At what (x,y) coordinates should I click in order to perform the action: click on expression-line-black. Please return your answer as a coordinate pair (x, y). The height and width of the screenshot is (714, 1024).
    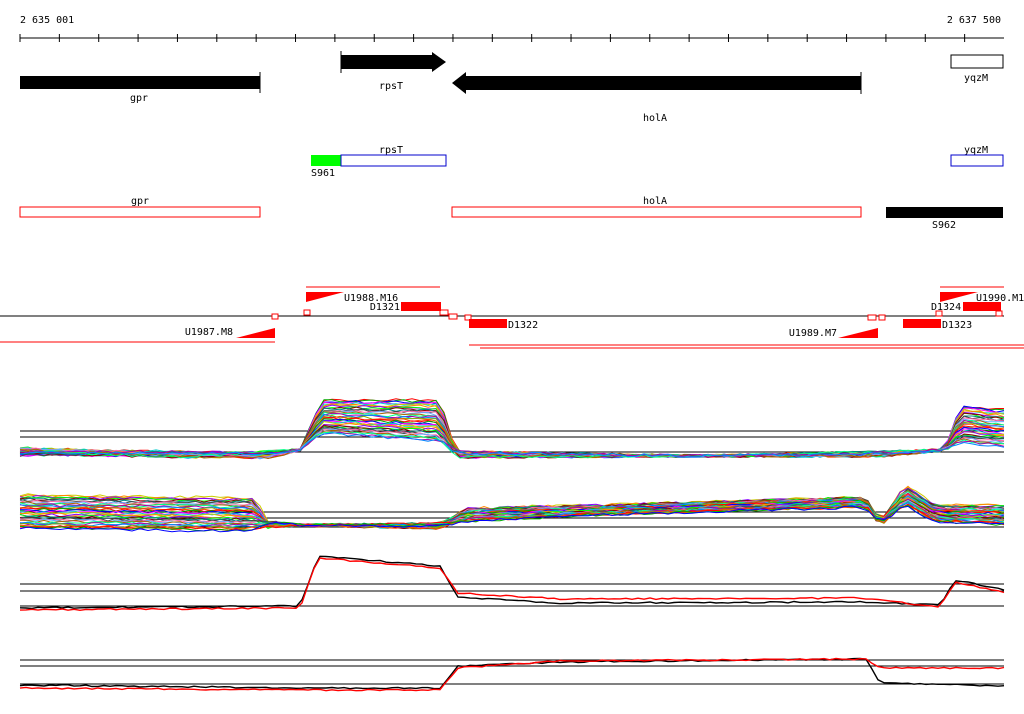
    Looking at the image, I should click on (512, 582).